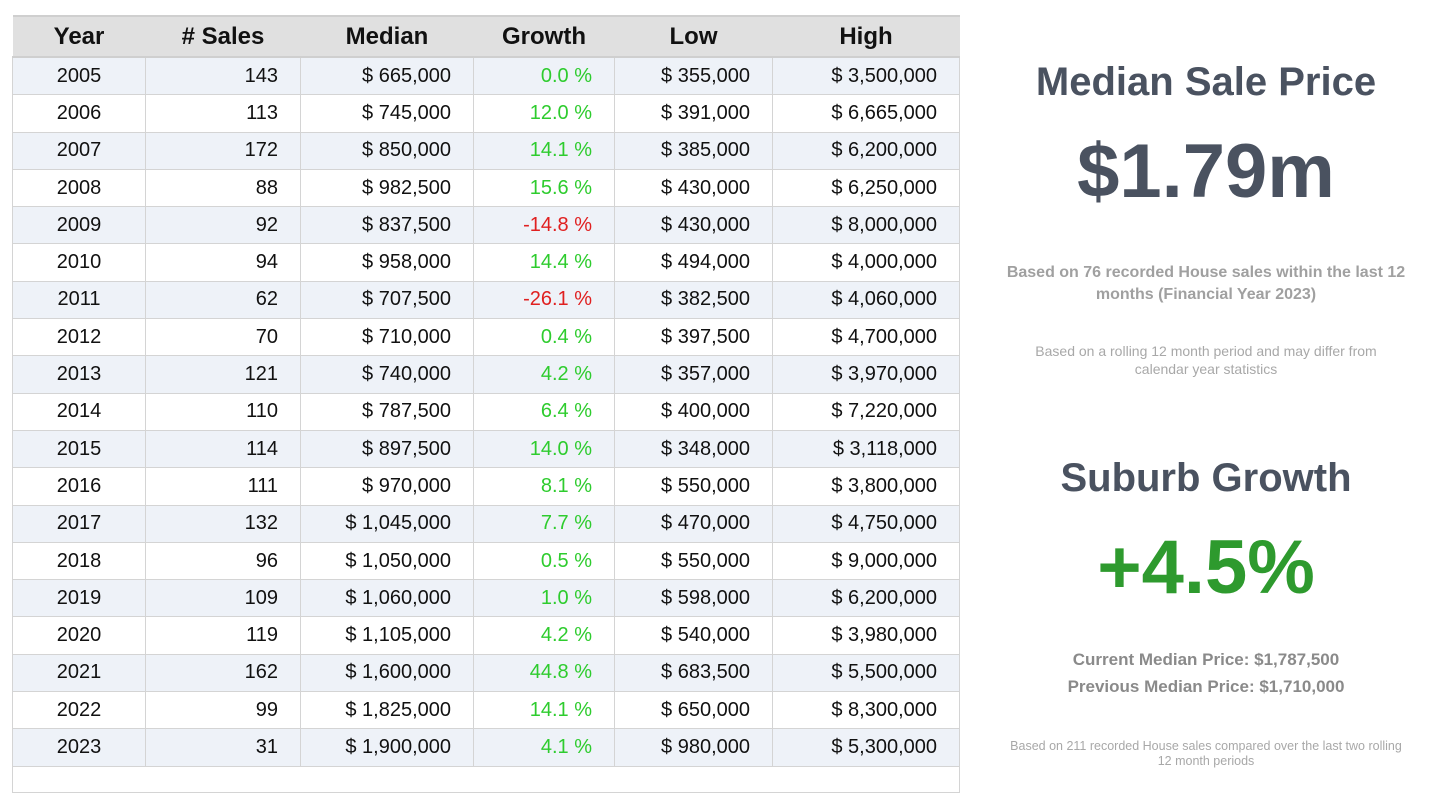  Describe the element at coordinates (544, 225) in the screenshot. I see `table-cell: -14.8 %` at that location.